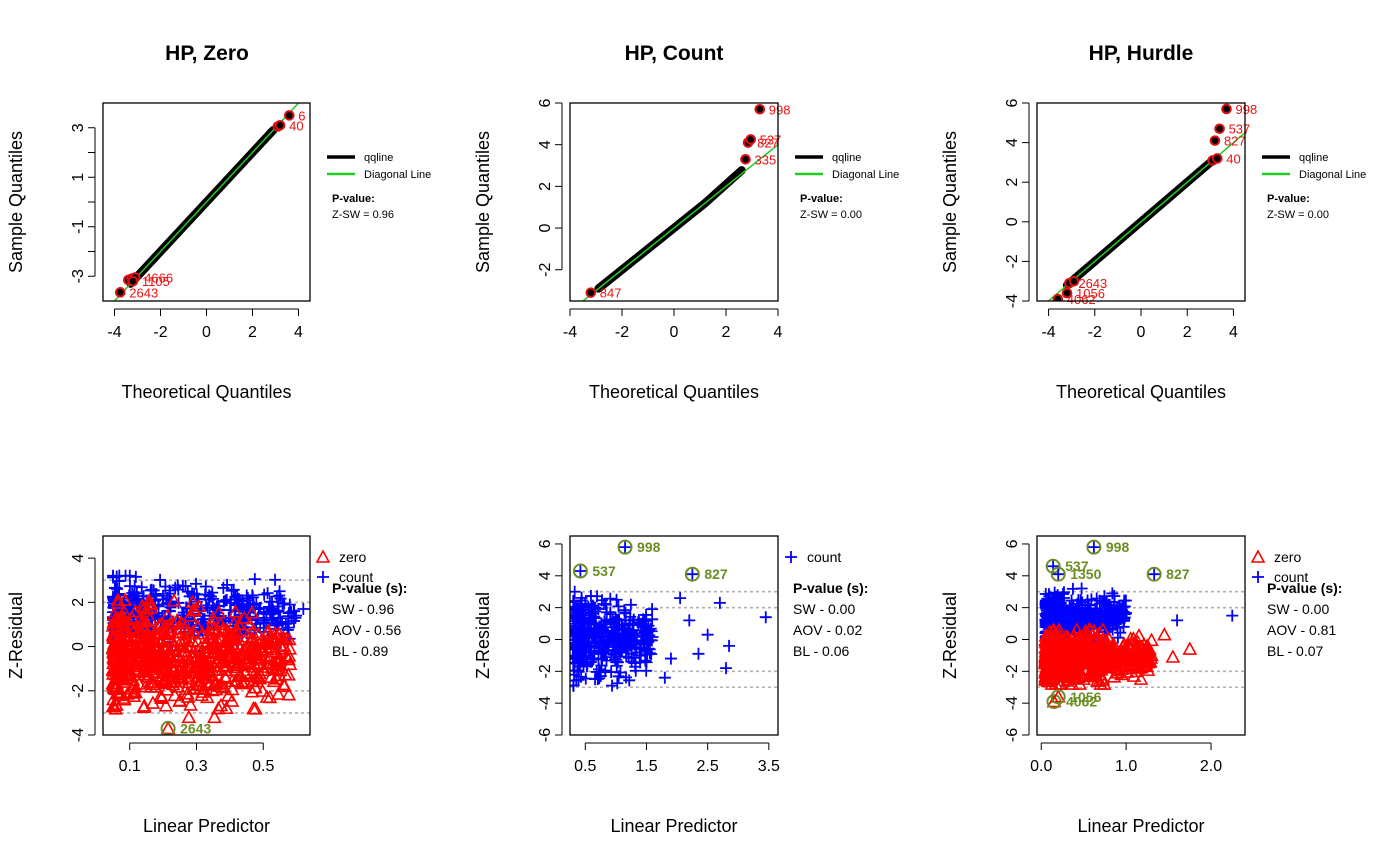 The height and width of the screenshot is (865, 1400). I want to click on res_count-highlight-ring, so click(580, 571).